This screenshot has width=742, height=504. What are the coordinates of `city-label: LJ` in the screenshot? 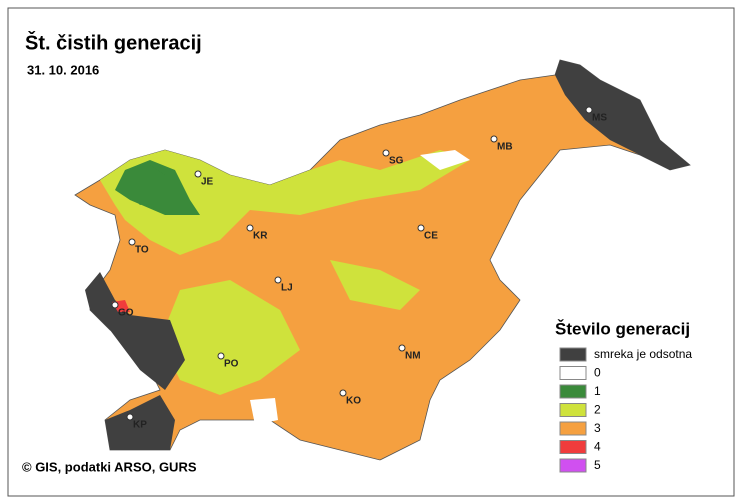 It's located at (287, 288).